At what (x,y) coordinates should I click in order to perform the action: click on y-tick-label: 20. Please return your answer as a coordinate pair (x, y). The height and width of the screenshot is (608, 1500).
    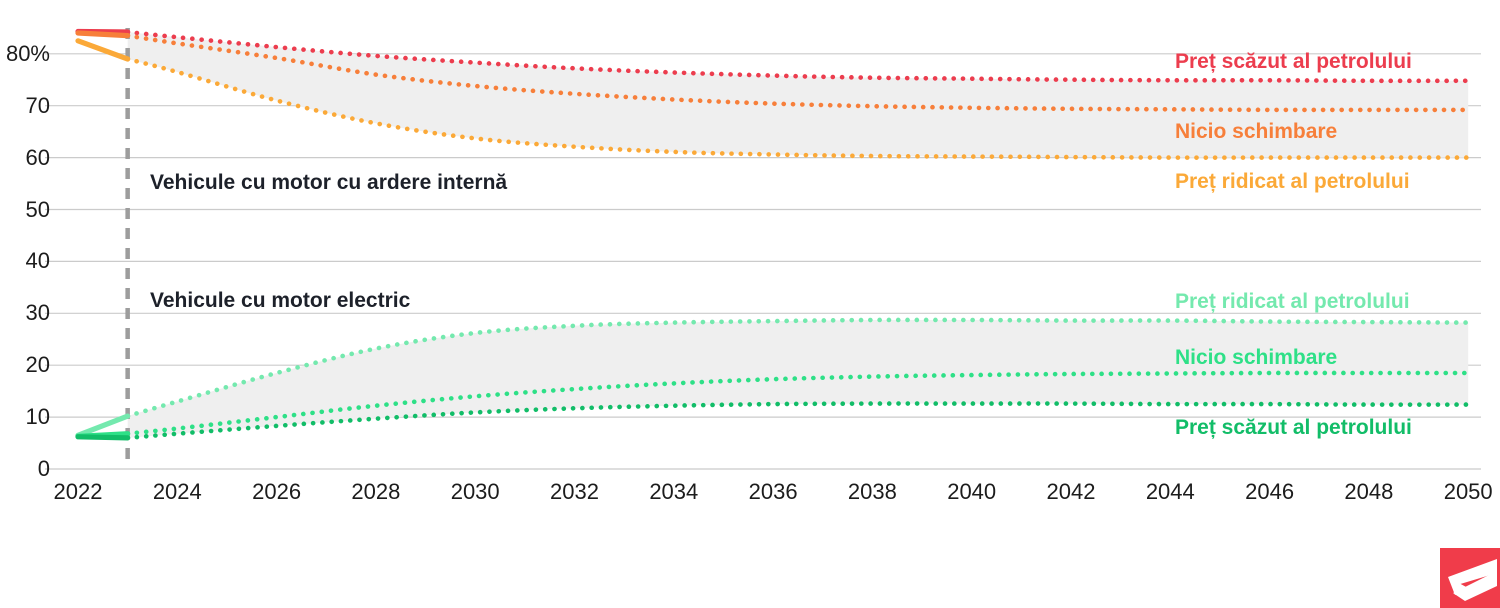
    Looking at the image, I should click on (37, 365).